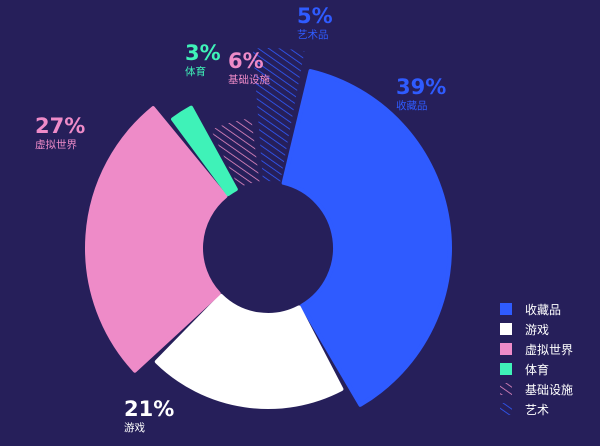 The width and height of the screenshot is (600, 446). What do you see at coordinates (537, 410) in the screenshot?
I see `legend-label-5: 艺术` at bounding box center [537, 410].